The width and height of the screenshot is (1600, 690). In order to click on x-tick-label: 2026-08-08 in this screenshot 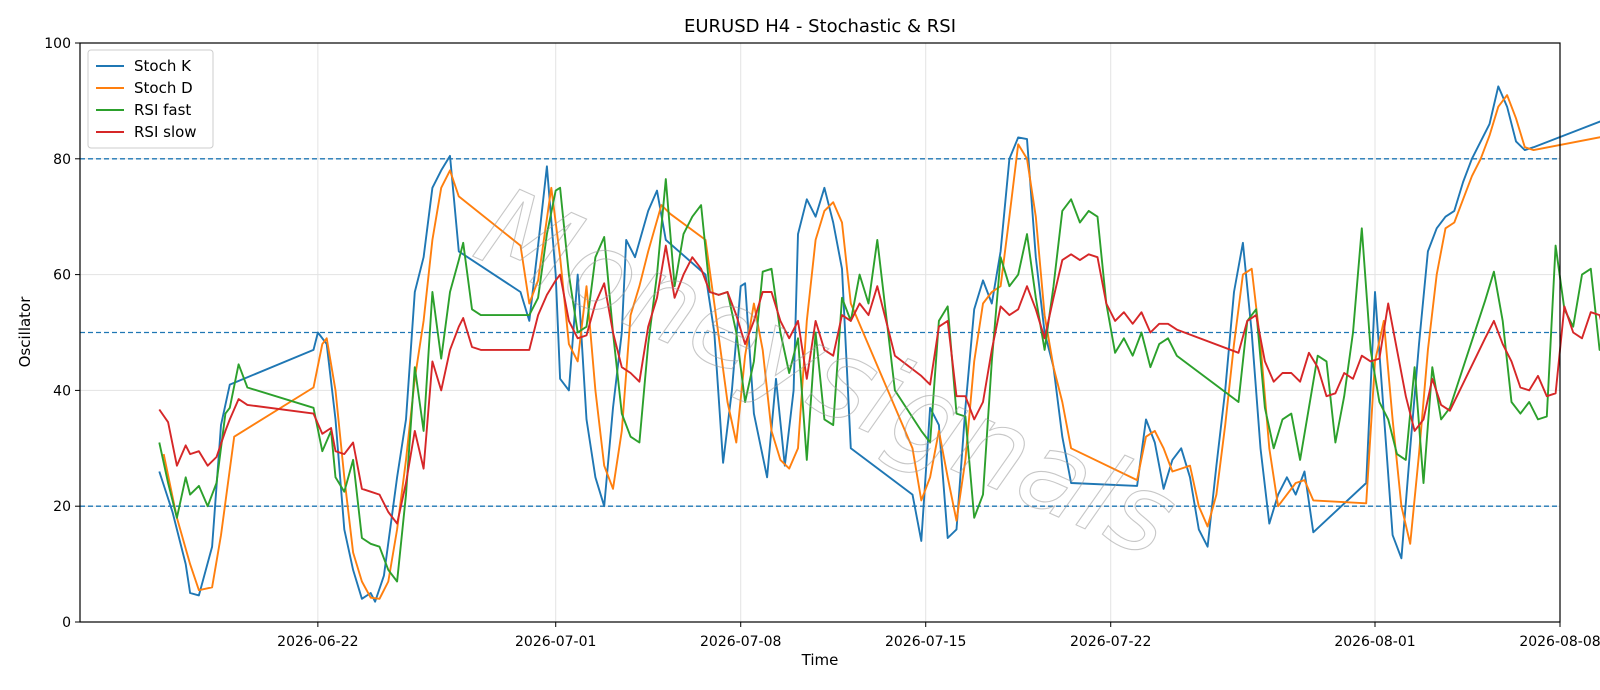, I will do `click(1559, 642)`.